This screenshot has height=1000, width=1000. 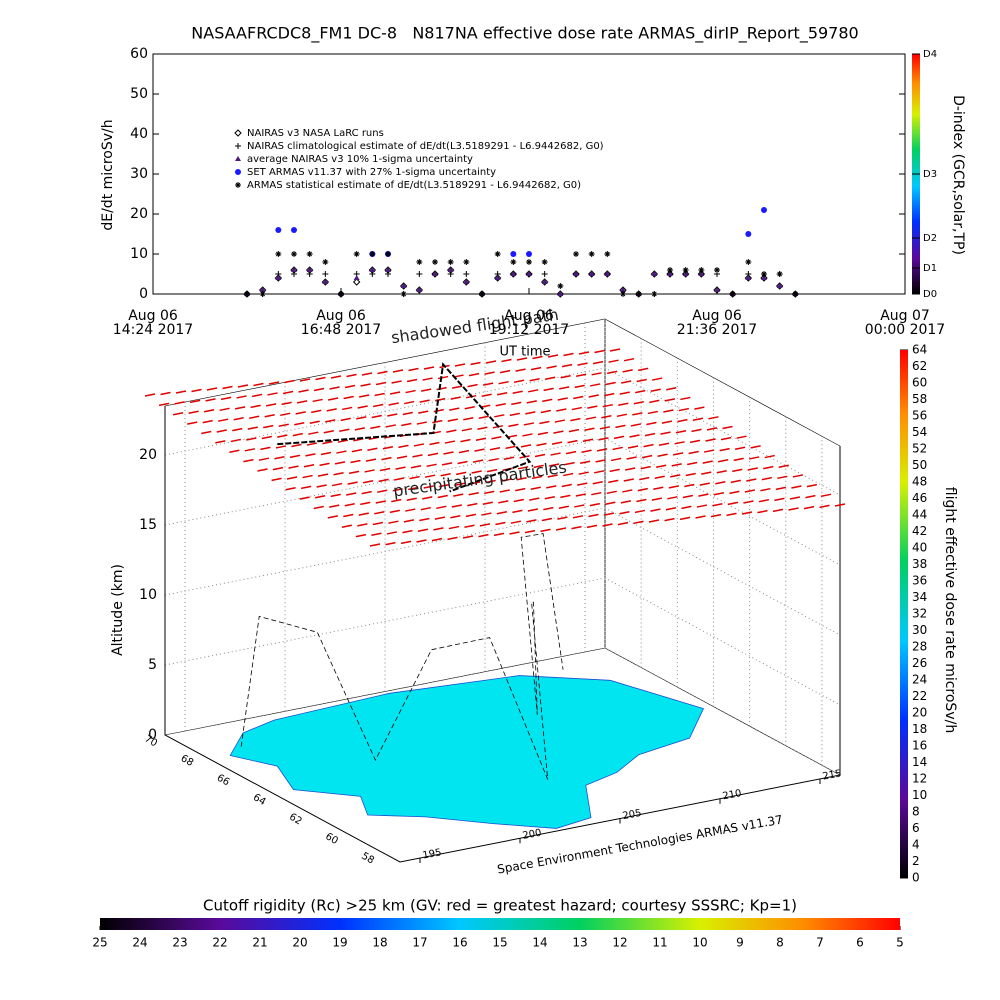 What do you see at coordinates (919, 548) in the screenshot?
I see `colorbar-tick-label: 40` at bounding box center [919, 548].